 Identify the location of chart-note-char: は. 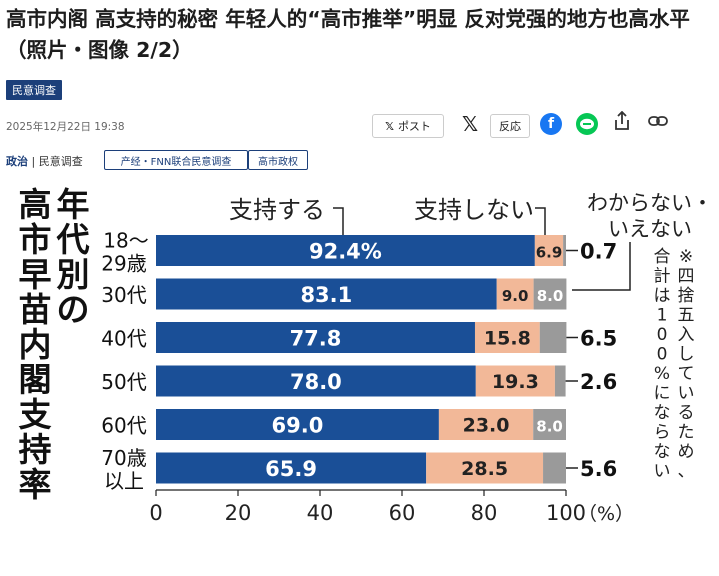
(662, 296).